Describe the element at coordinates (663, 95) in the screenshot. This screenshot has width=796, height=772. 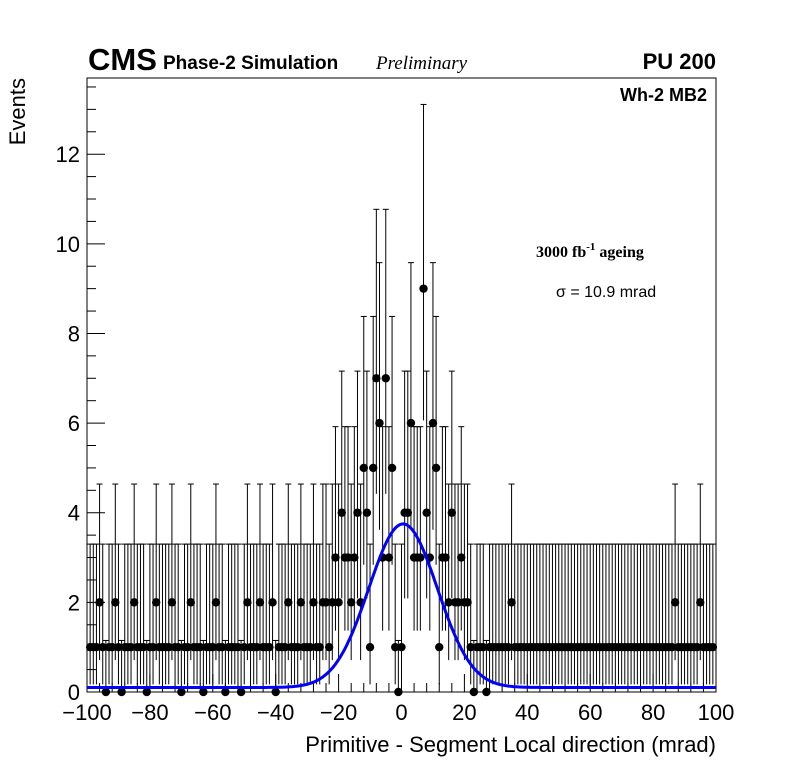
I see `region-label: Wh-2 MB2` at that location.